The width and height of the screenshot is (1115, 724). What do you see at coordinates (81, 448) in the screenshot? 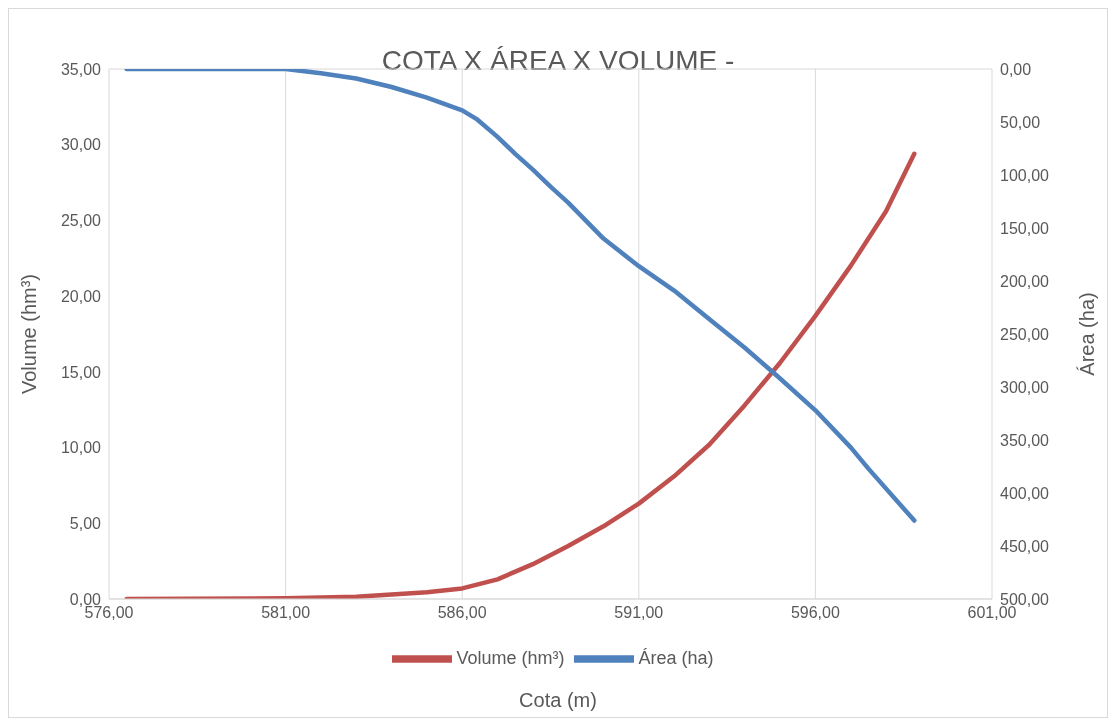
I see `y-tick-label: 10,00` at bounding box center [81, 448].